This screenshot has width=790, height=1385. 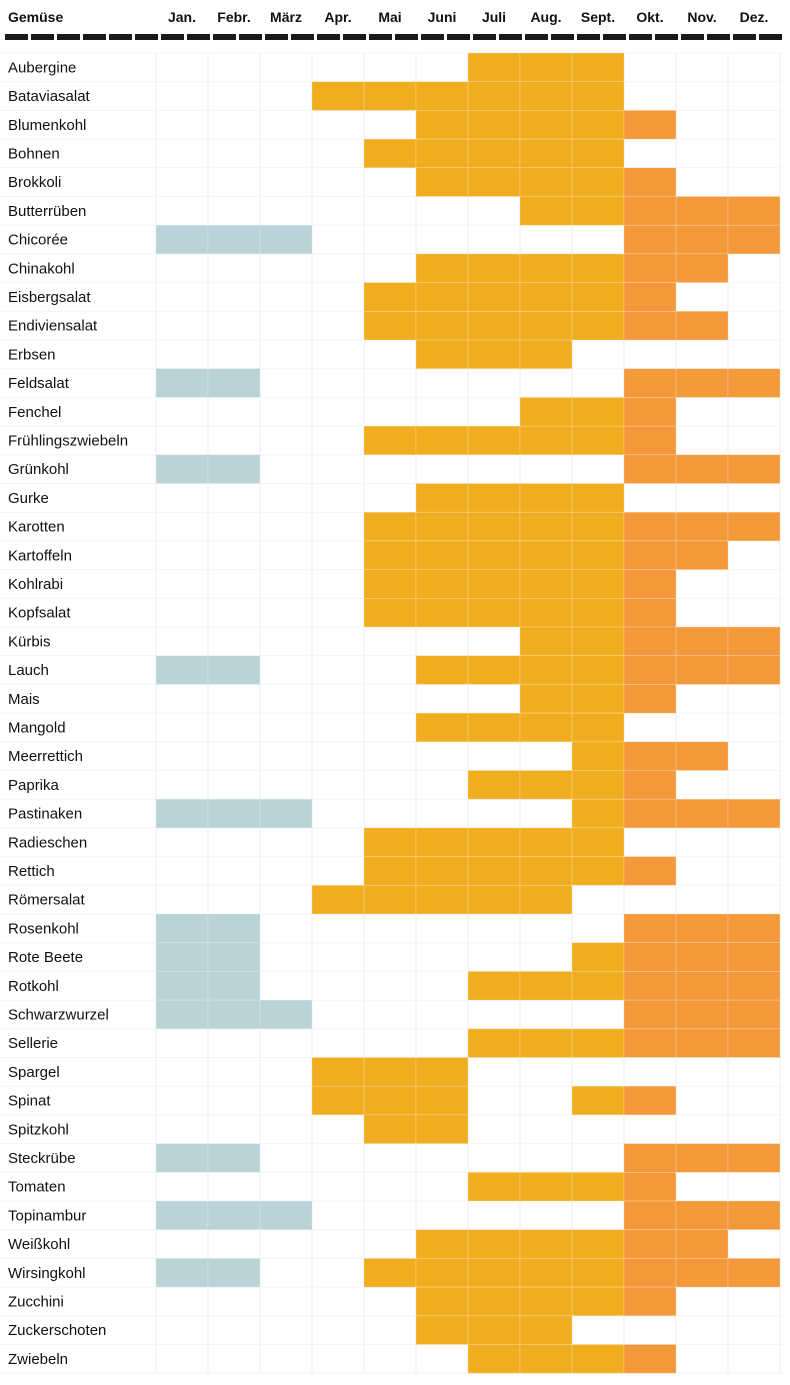 What do you see at coordinates (38, 1359) in the screenshot?
I see `vegetable-label: Zwiebeln` at bounding box center [38, 1359].